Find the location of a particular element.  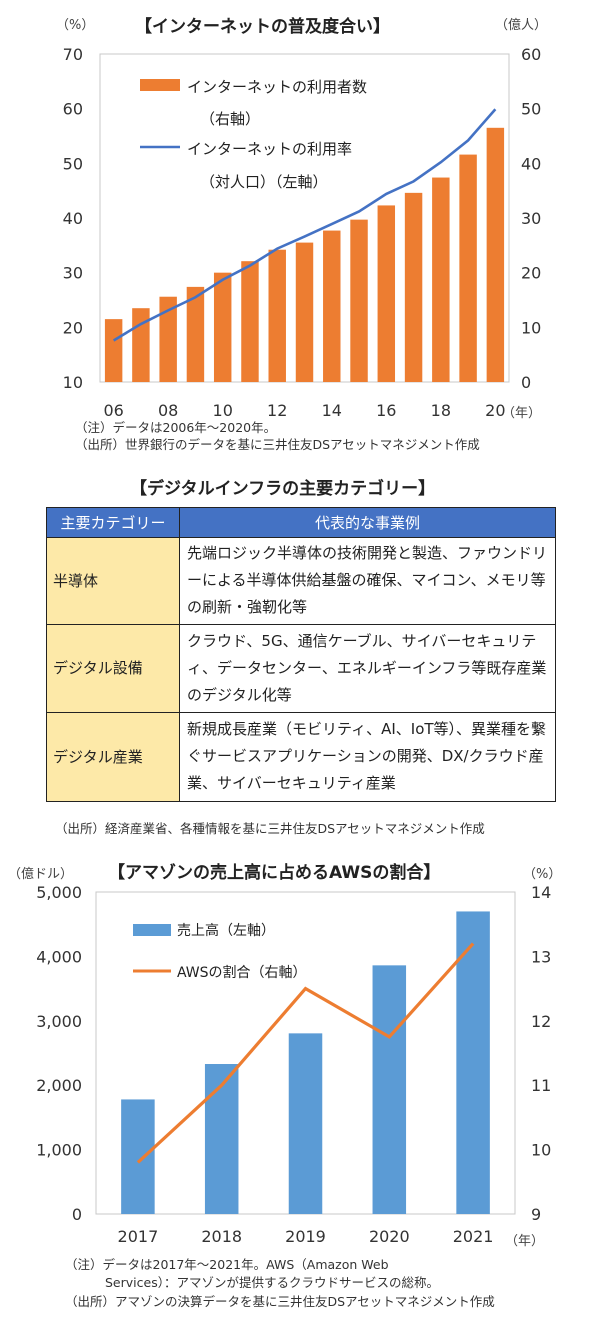

chart2-series-line is located at coordinates (305, 1053).